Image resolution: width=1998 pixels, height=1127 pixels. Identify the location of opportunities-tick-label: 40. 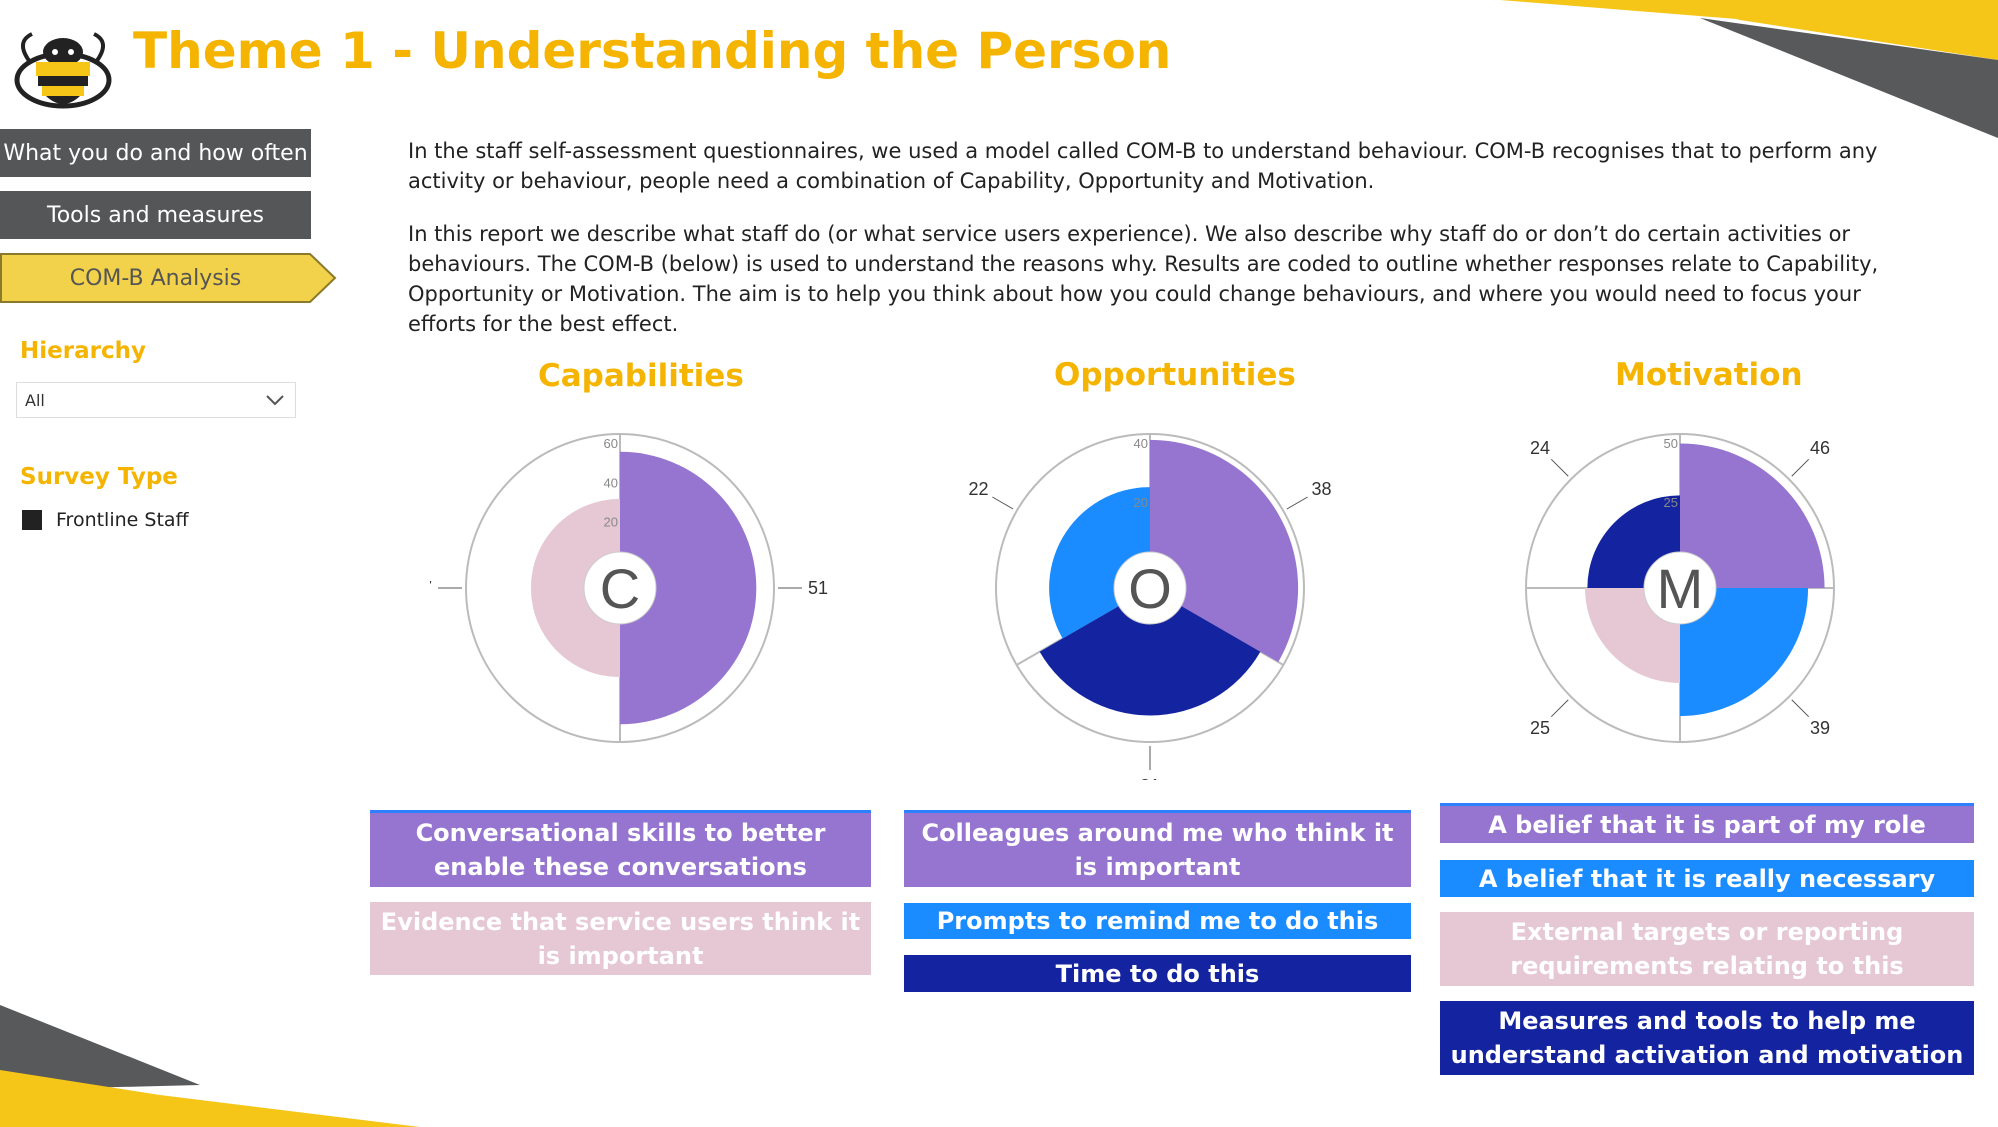
(1141, 443).